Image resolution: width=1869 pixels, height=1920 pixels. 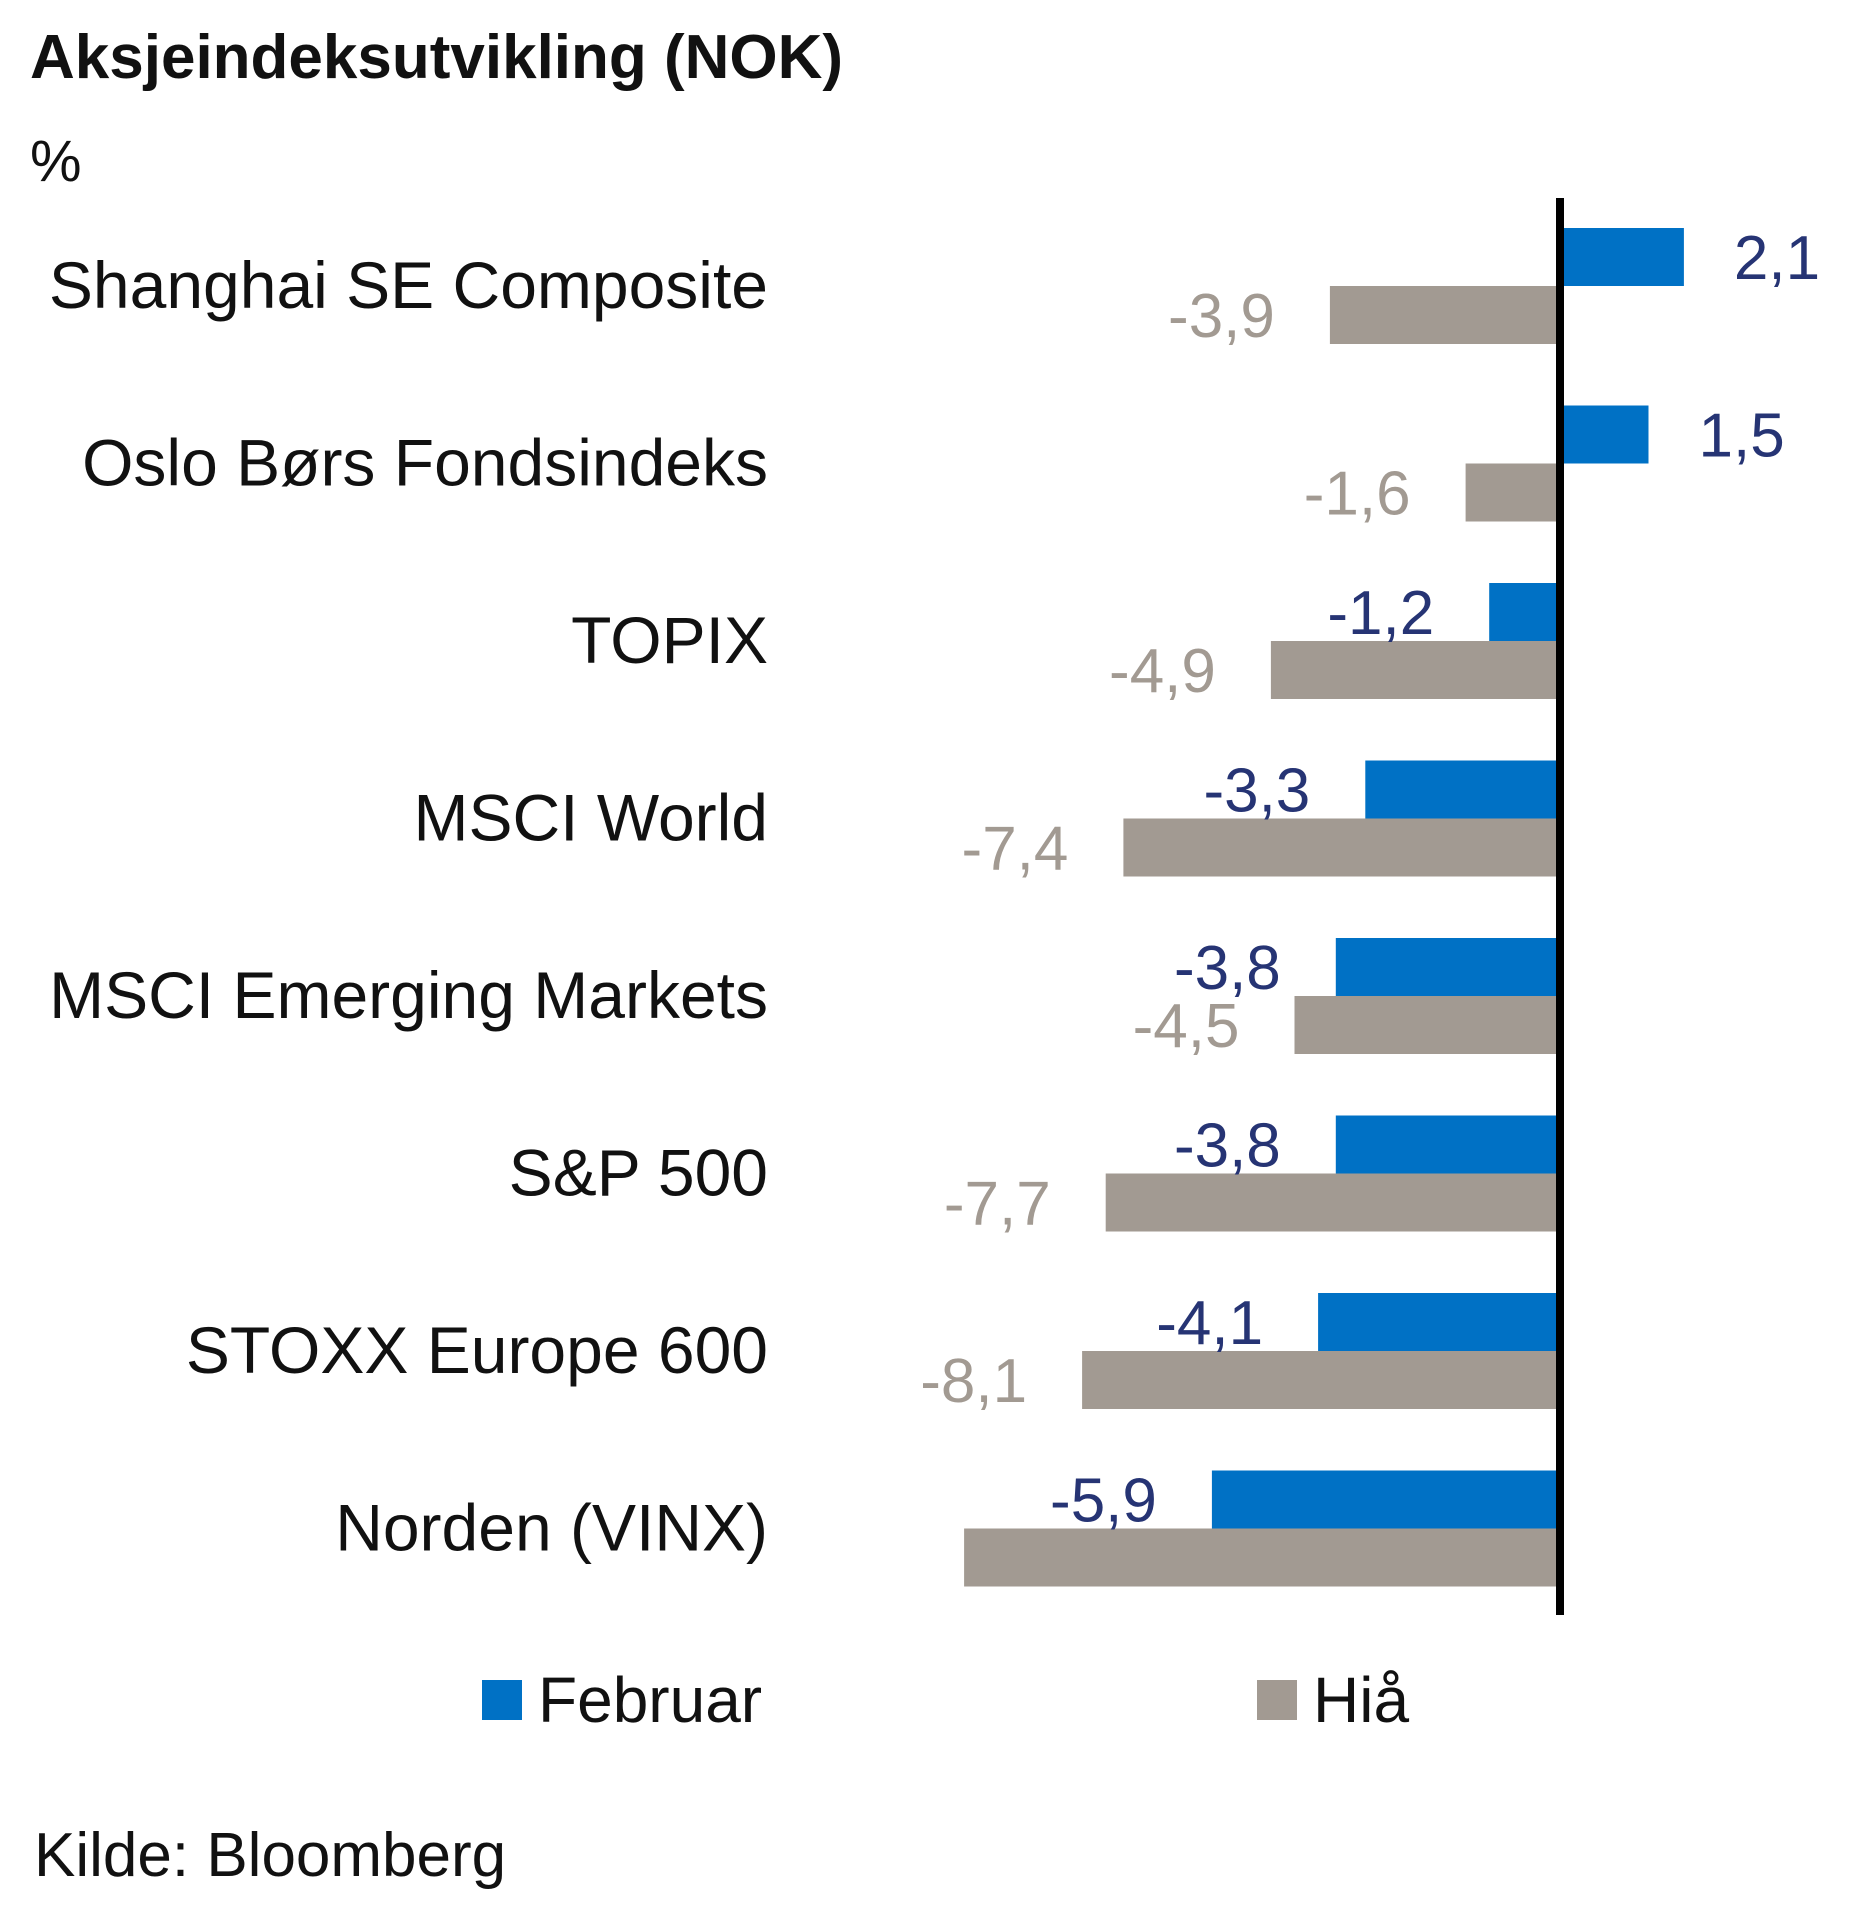 I want to click on value-label-februar-topix: -1,2, so click(x=1380, y=613).